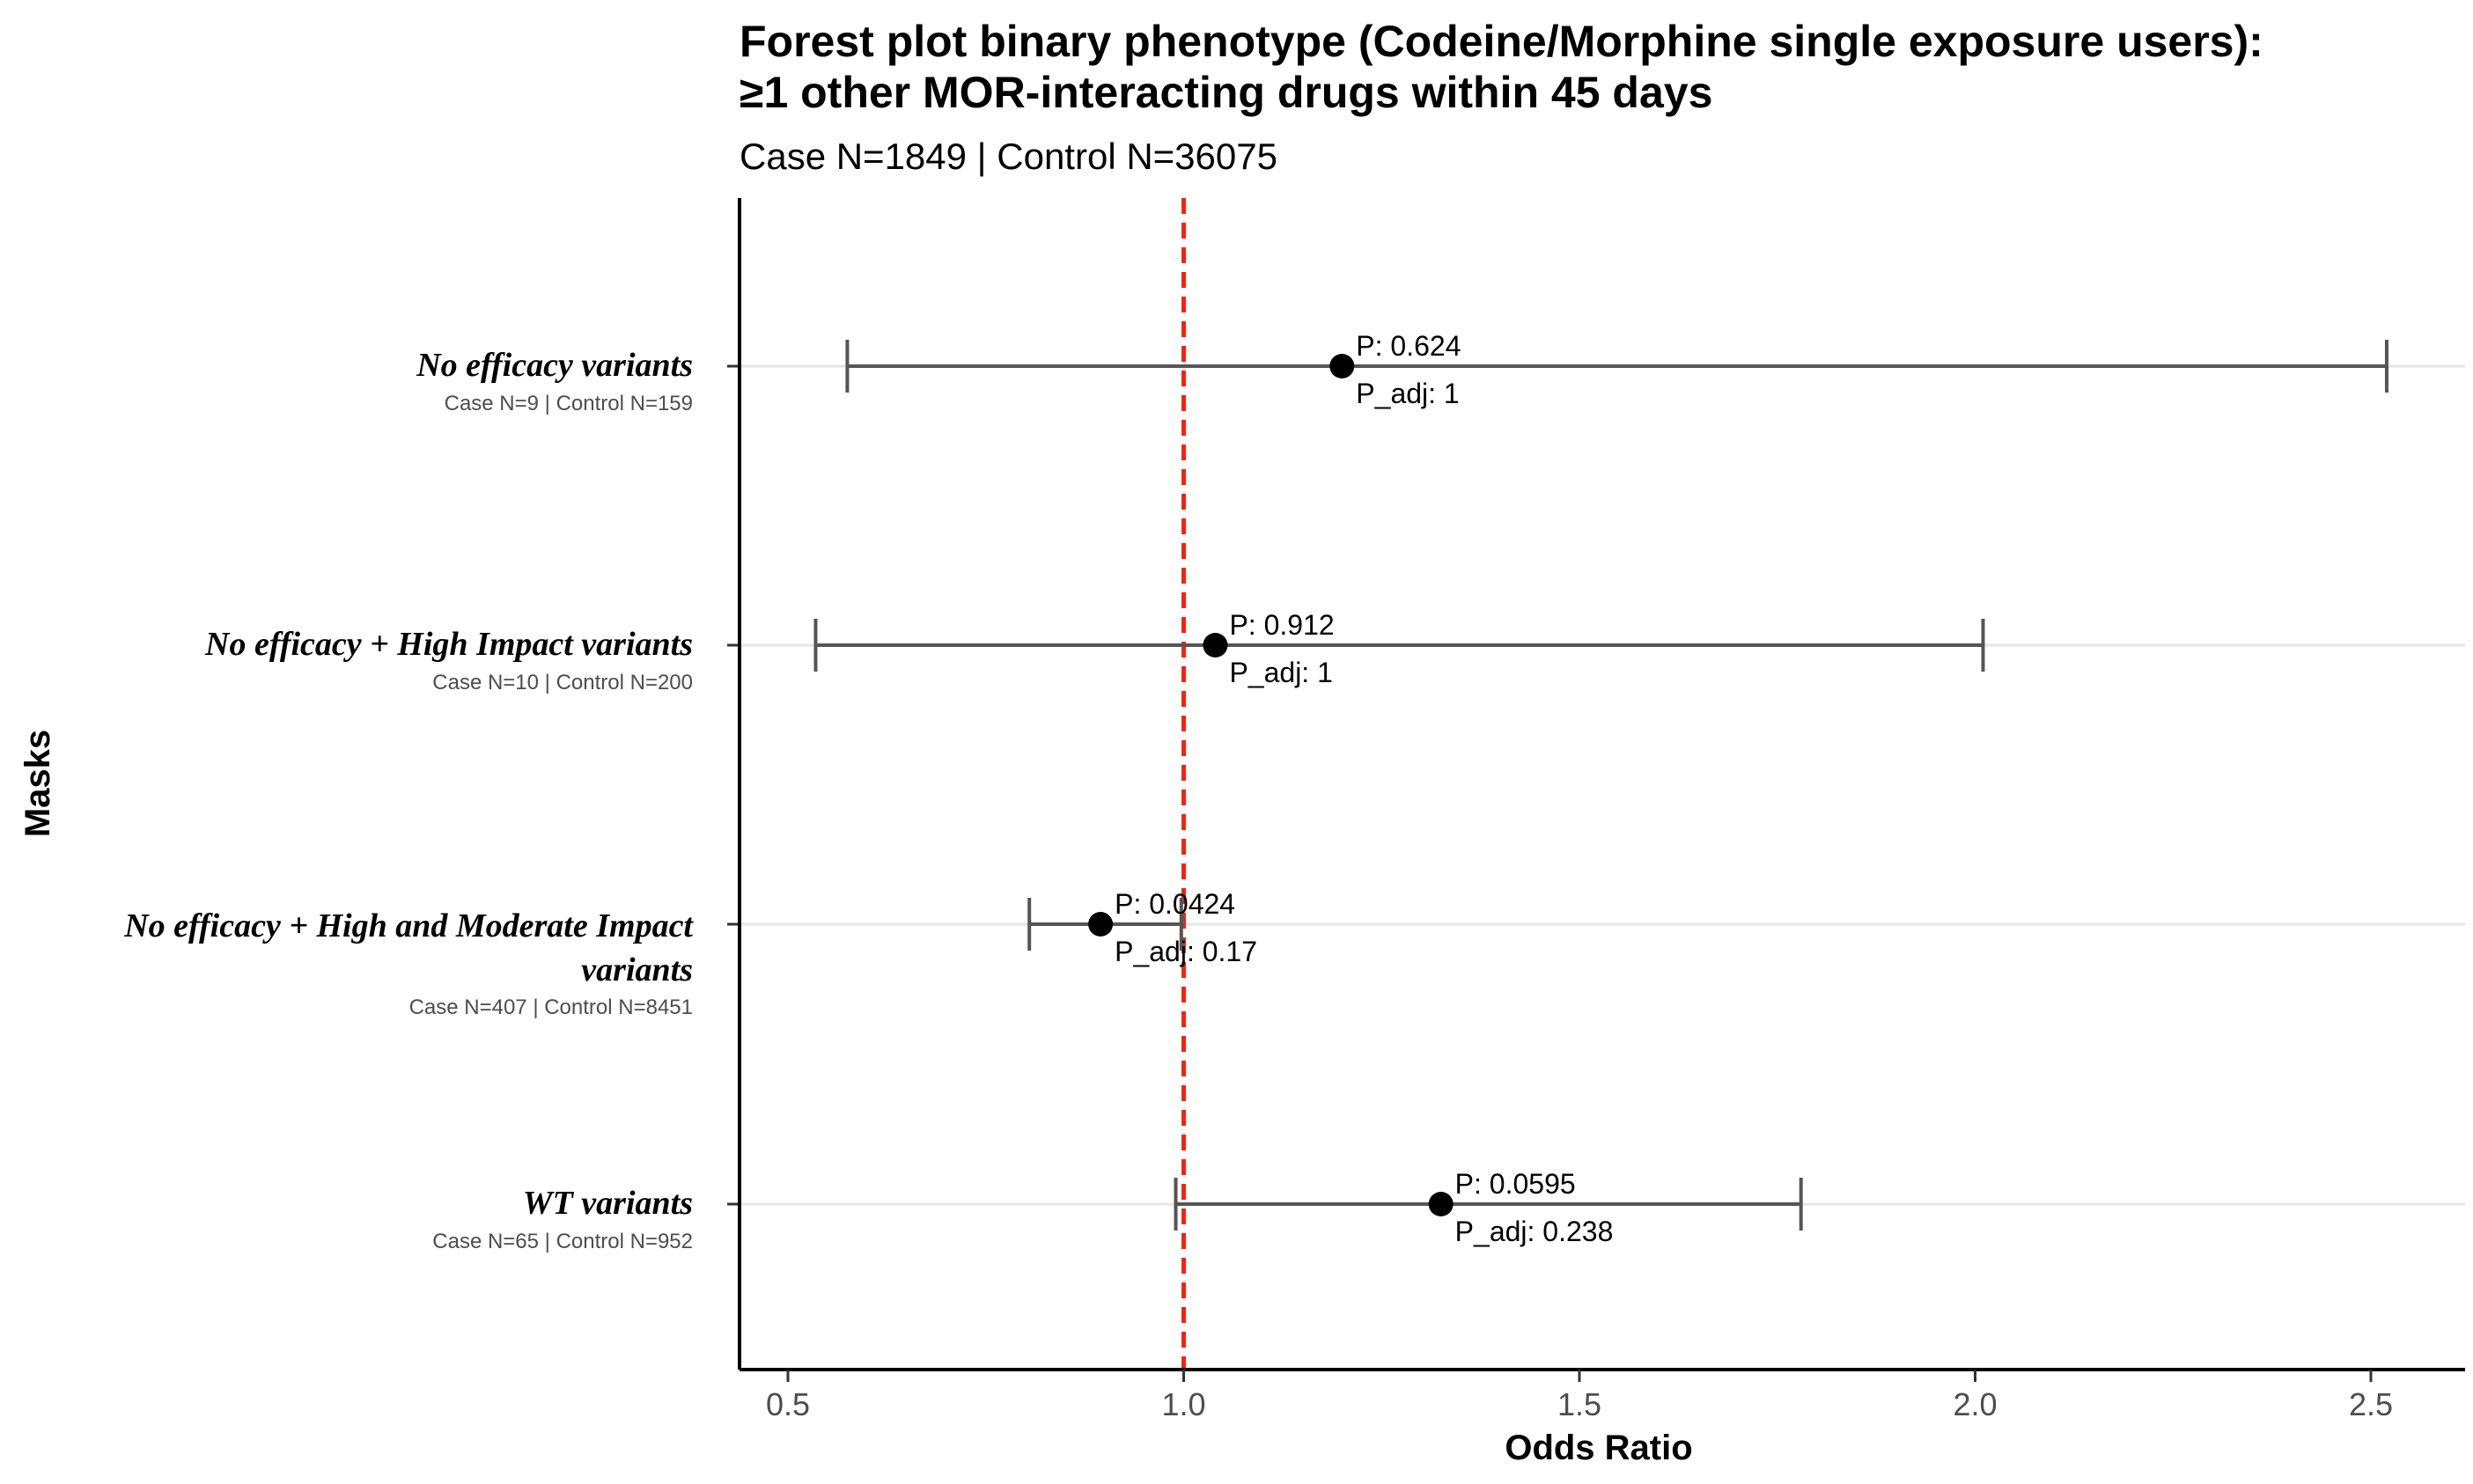 This screenshot has width=2473, height=1484. I want to click on category-label: WT variants, so click(608, 1203).